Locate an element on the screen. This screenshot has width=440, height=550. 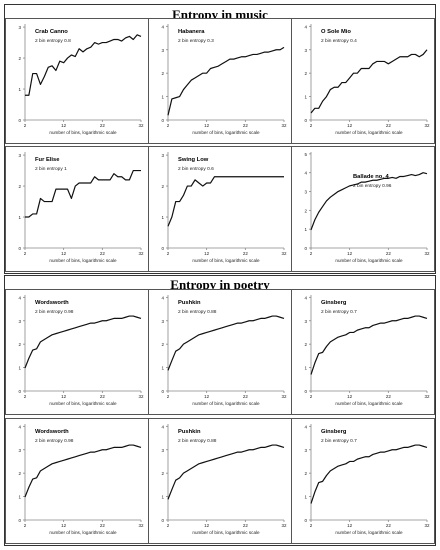
chart-subtitle: 2 bin entropy 0.4 is located at coordinates (339, 41).